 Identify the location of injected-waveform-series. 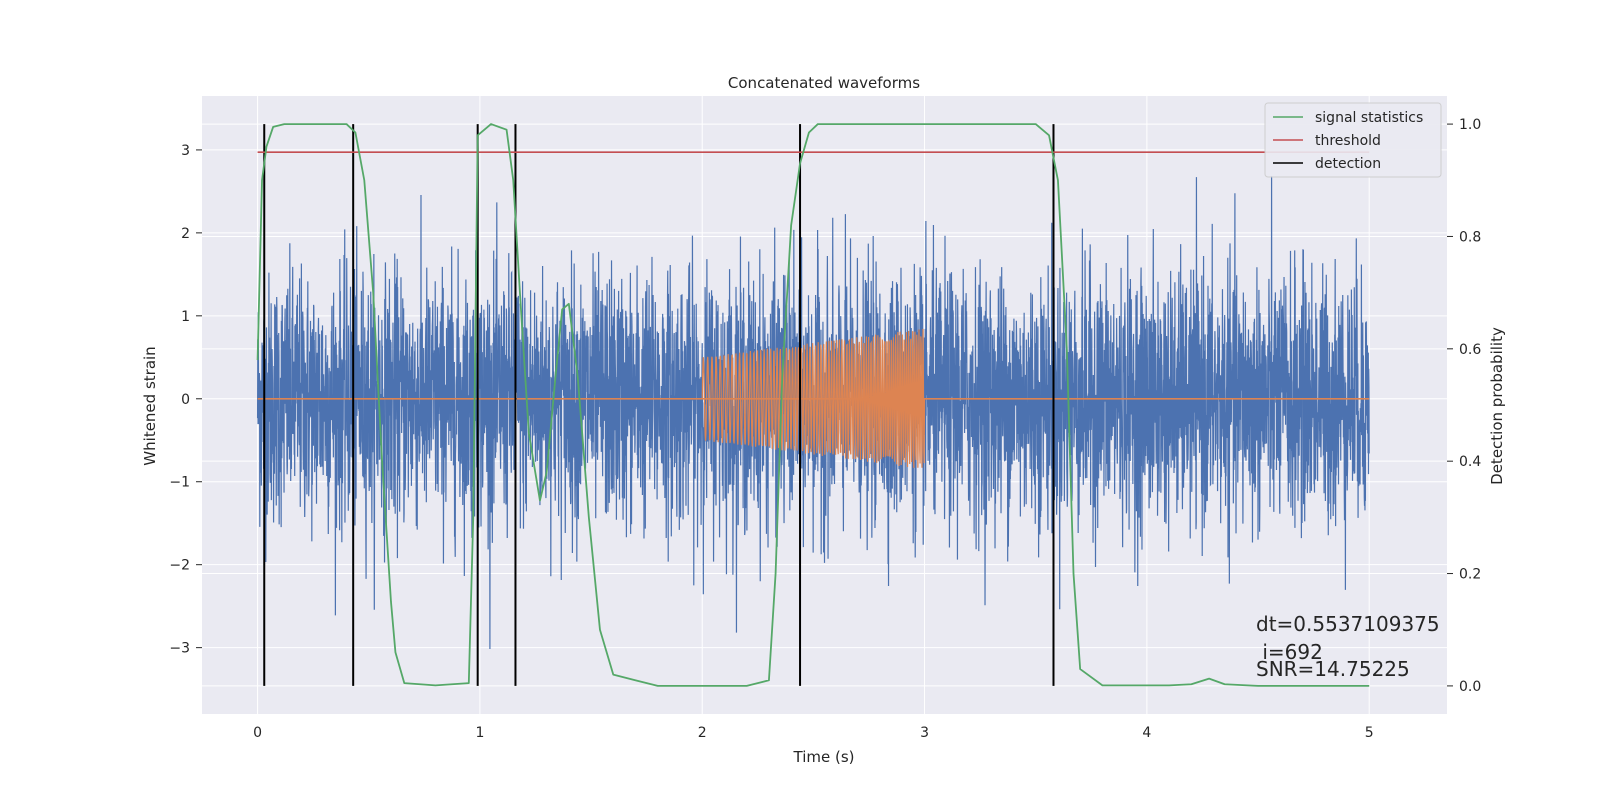
(813, 398).